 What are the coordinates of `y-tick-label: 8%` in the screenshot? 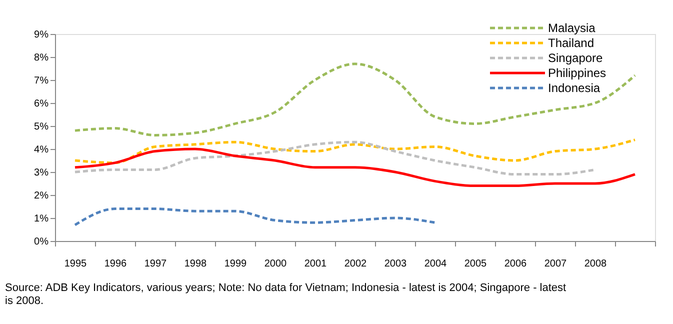 It's located at (41, 58).